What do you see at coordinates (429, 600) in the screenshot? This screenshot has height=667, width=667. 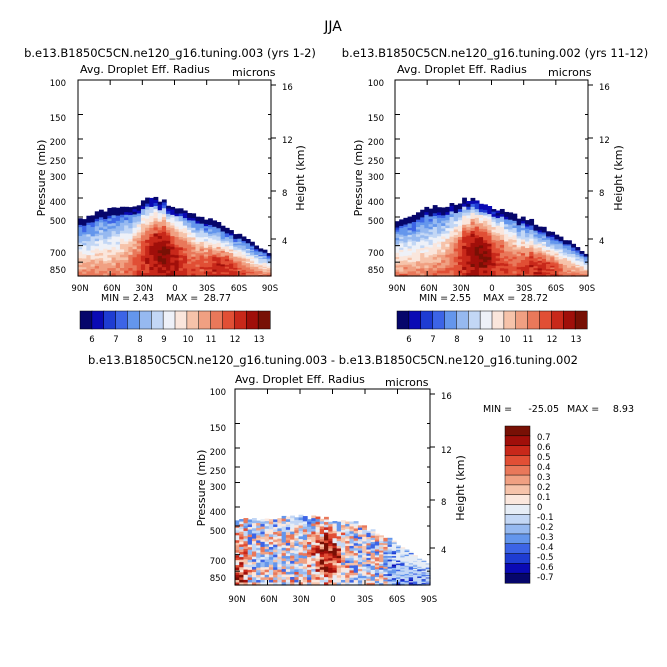 I see `lat-tick: 90S` at bounding box center [429, 600].